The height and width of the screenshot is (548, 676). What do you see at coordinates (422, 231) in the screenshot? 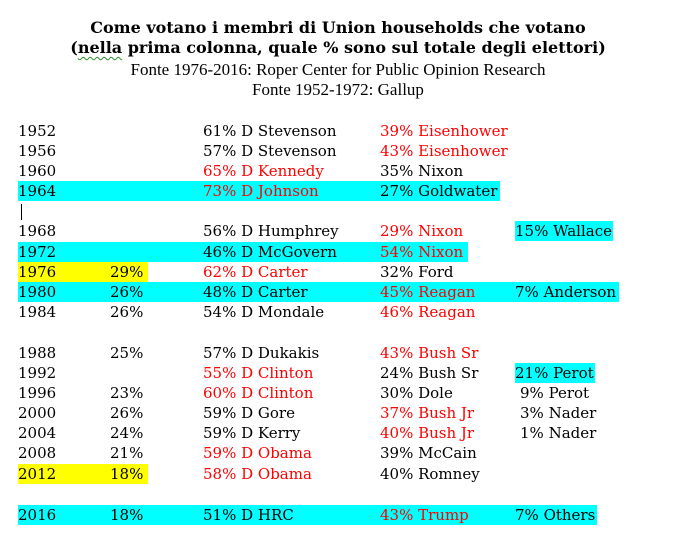
I see `republican-cell: 29% Nixon` at bounding box center [422, 231].